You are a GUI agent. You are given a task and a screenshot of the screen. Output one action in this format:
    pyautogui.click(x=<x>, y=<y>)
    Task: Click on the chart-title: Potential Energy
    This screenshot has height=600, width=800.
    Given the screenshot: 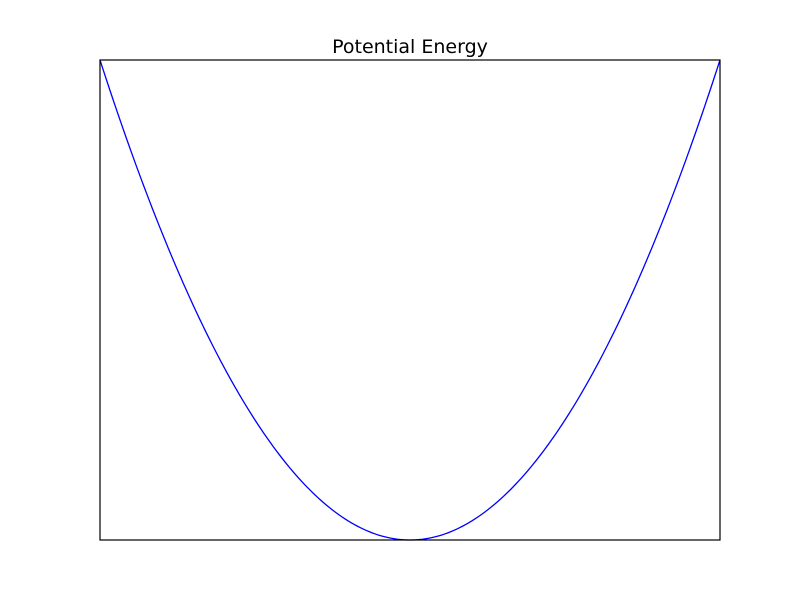 What is the action you would take?
    pyautogui.click(x=410, y=47)
    